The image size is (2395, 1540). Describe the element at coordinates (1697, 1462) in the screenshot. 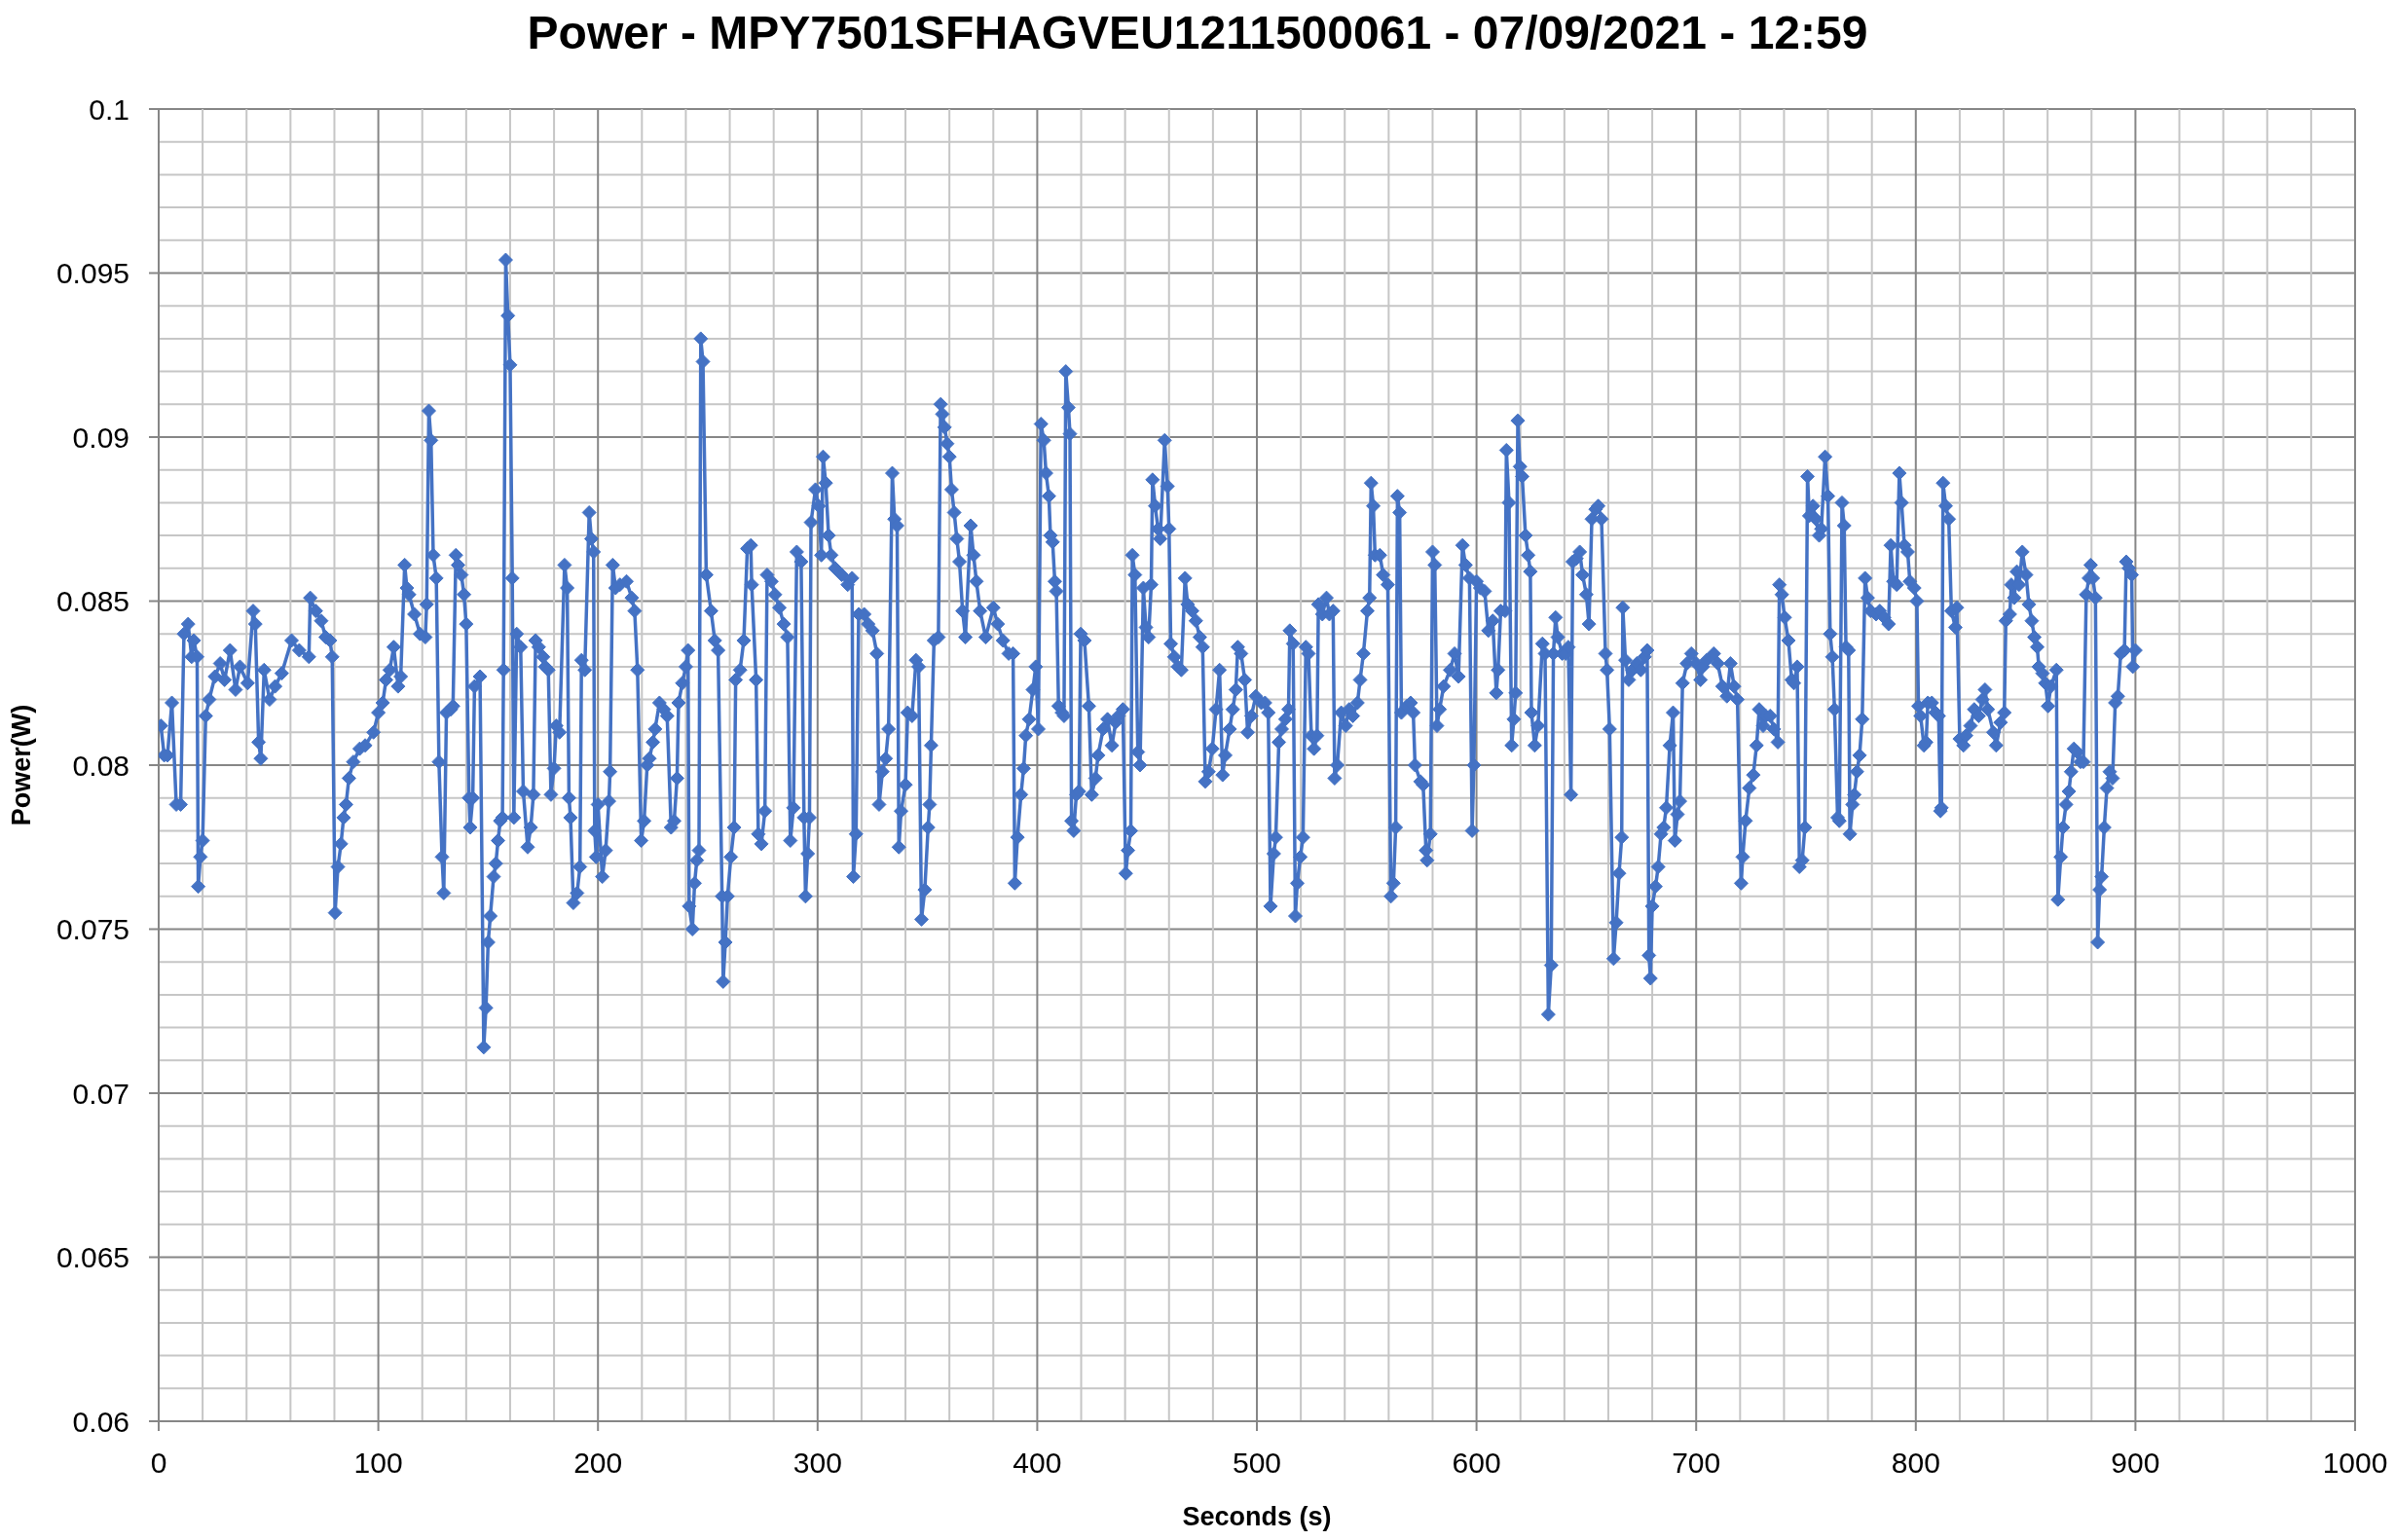

I see `x-tick-label: 700` at that location.